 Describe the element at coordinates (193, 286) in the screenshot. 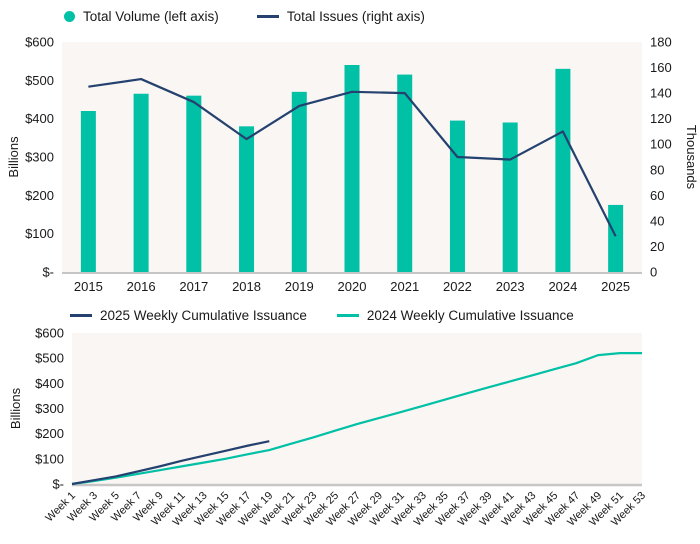

I see `chart1-x-tick: 2017` at that location.